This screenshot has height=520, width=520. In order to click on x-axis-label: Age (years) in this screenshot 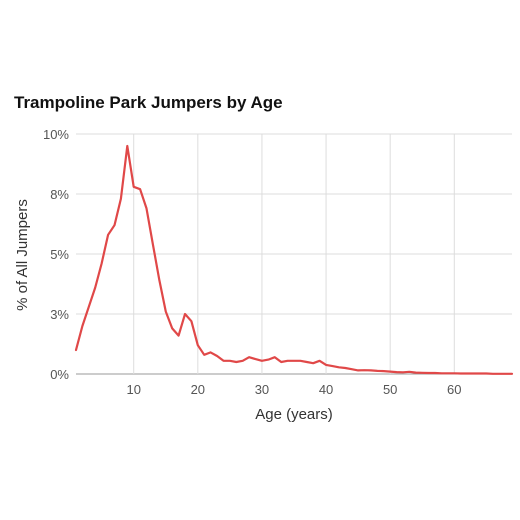, I will do `click(294, 414)`.